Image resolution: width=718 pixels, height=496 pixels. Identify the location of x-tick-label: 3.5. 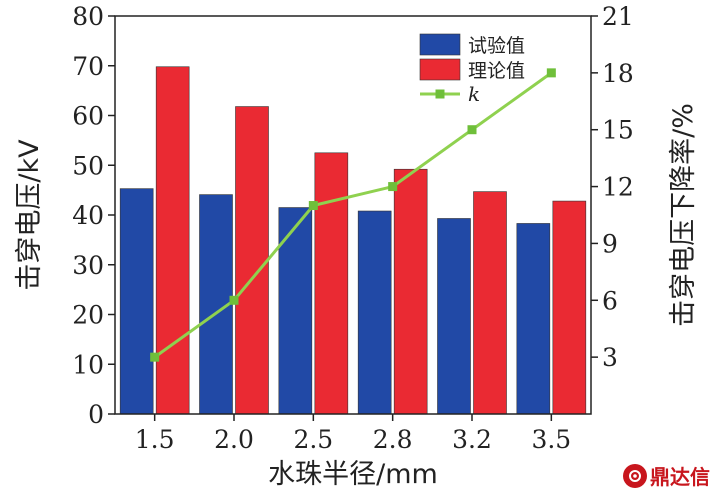
(551, 439).